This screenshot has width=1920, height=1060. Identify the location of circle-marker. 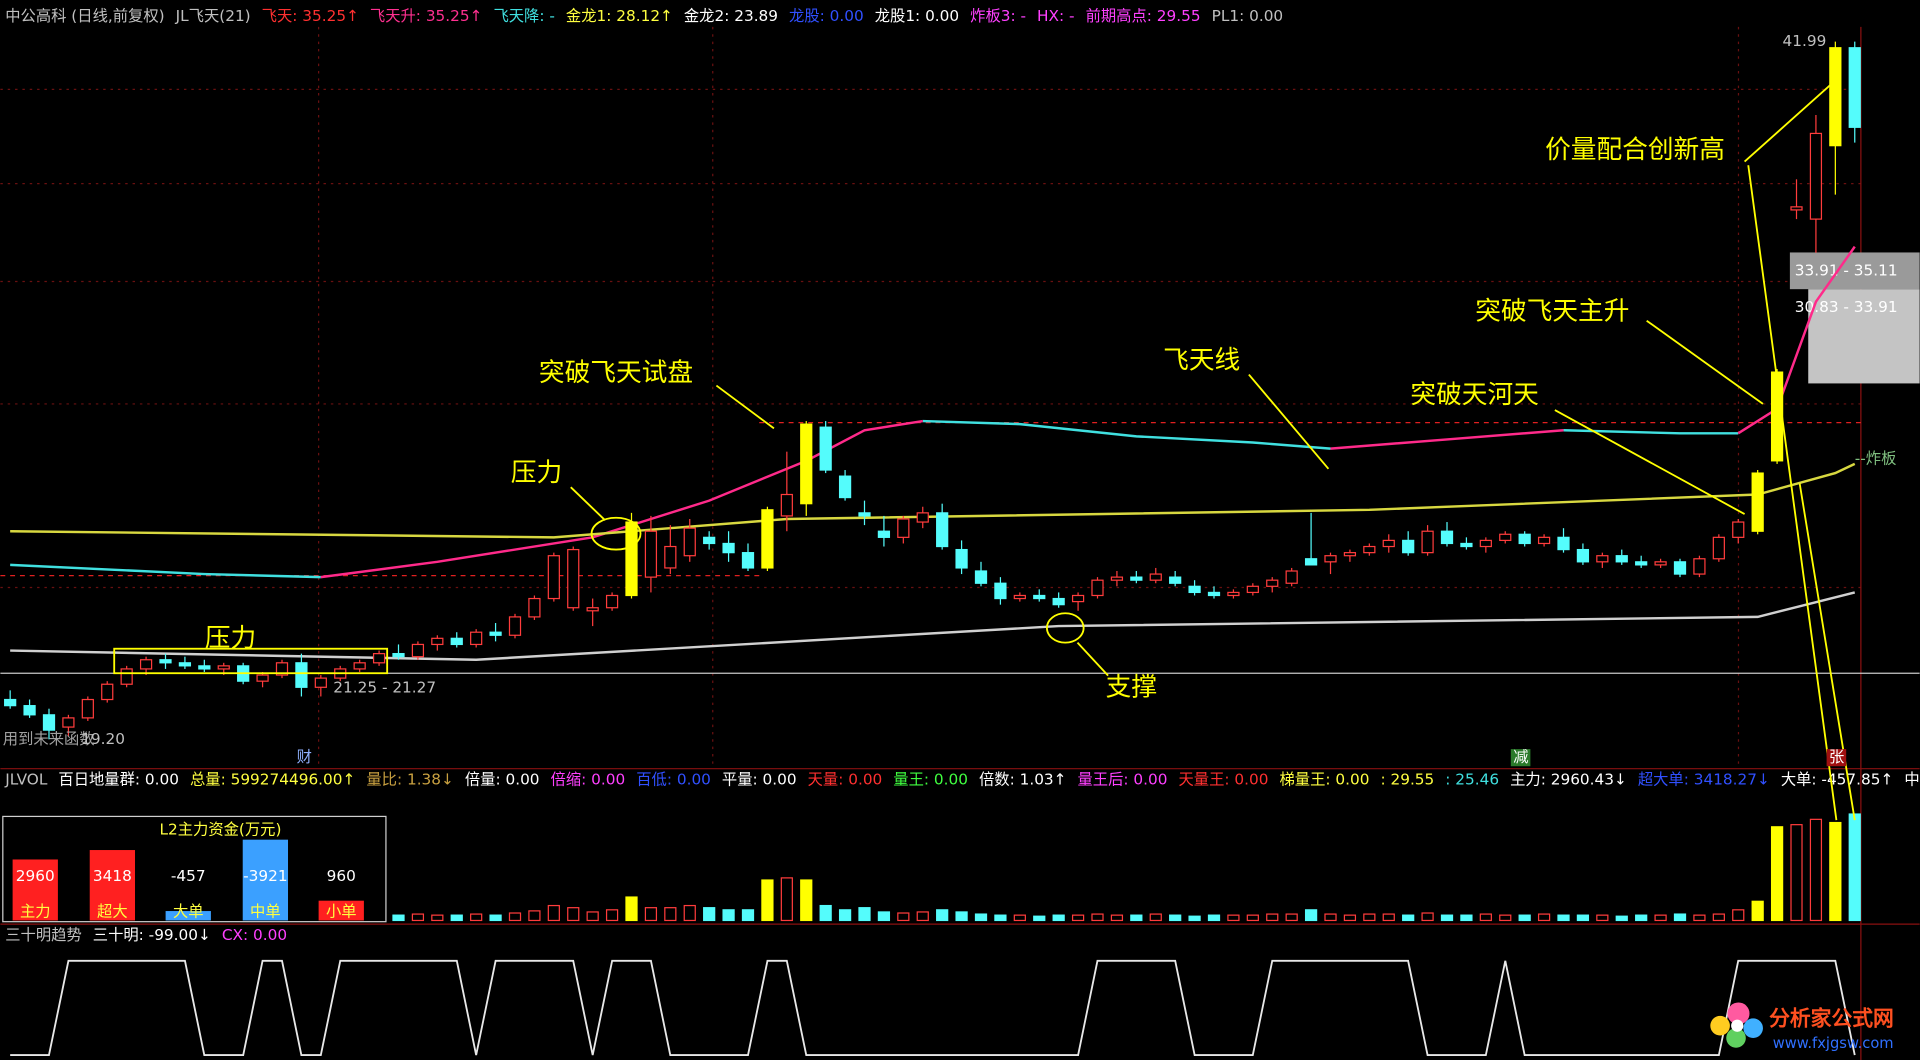
(616, 533).